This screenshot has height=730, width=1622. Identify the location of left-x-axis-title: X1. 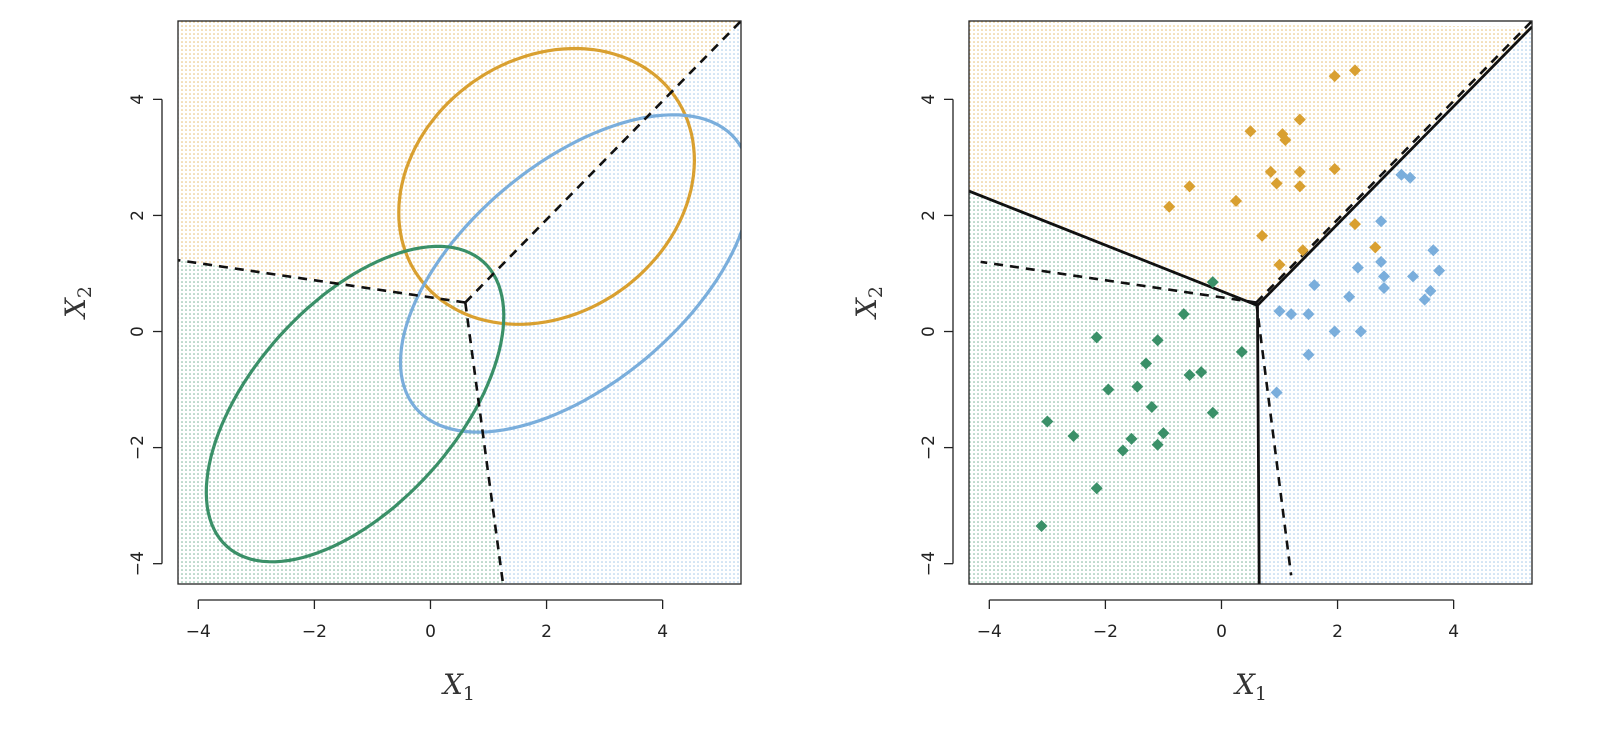
(458, 686).